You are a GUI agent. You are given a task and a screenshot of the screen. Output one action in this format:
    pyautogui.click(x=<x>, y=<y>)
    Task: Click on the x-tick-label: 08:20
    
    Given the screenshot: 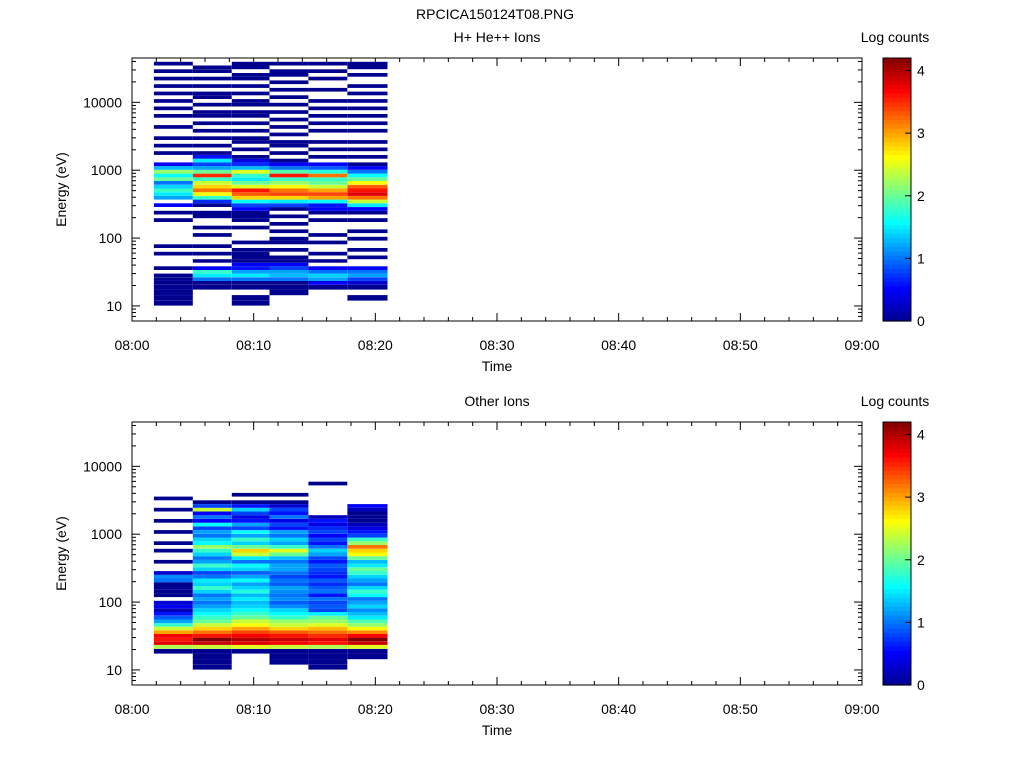 What is the action you would take?
    pyautogui.click(x=375, y=345)
    